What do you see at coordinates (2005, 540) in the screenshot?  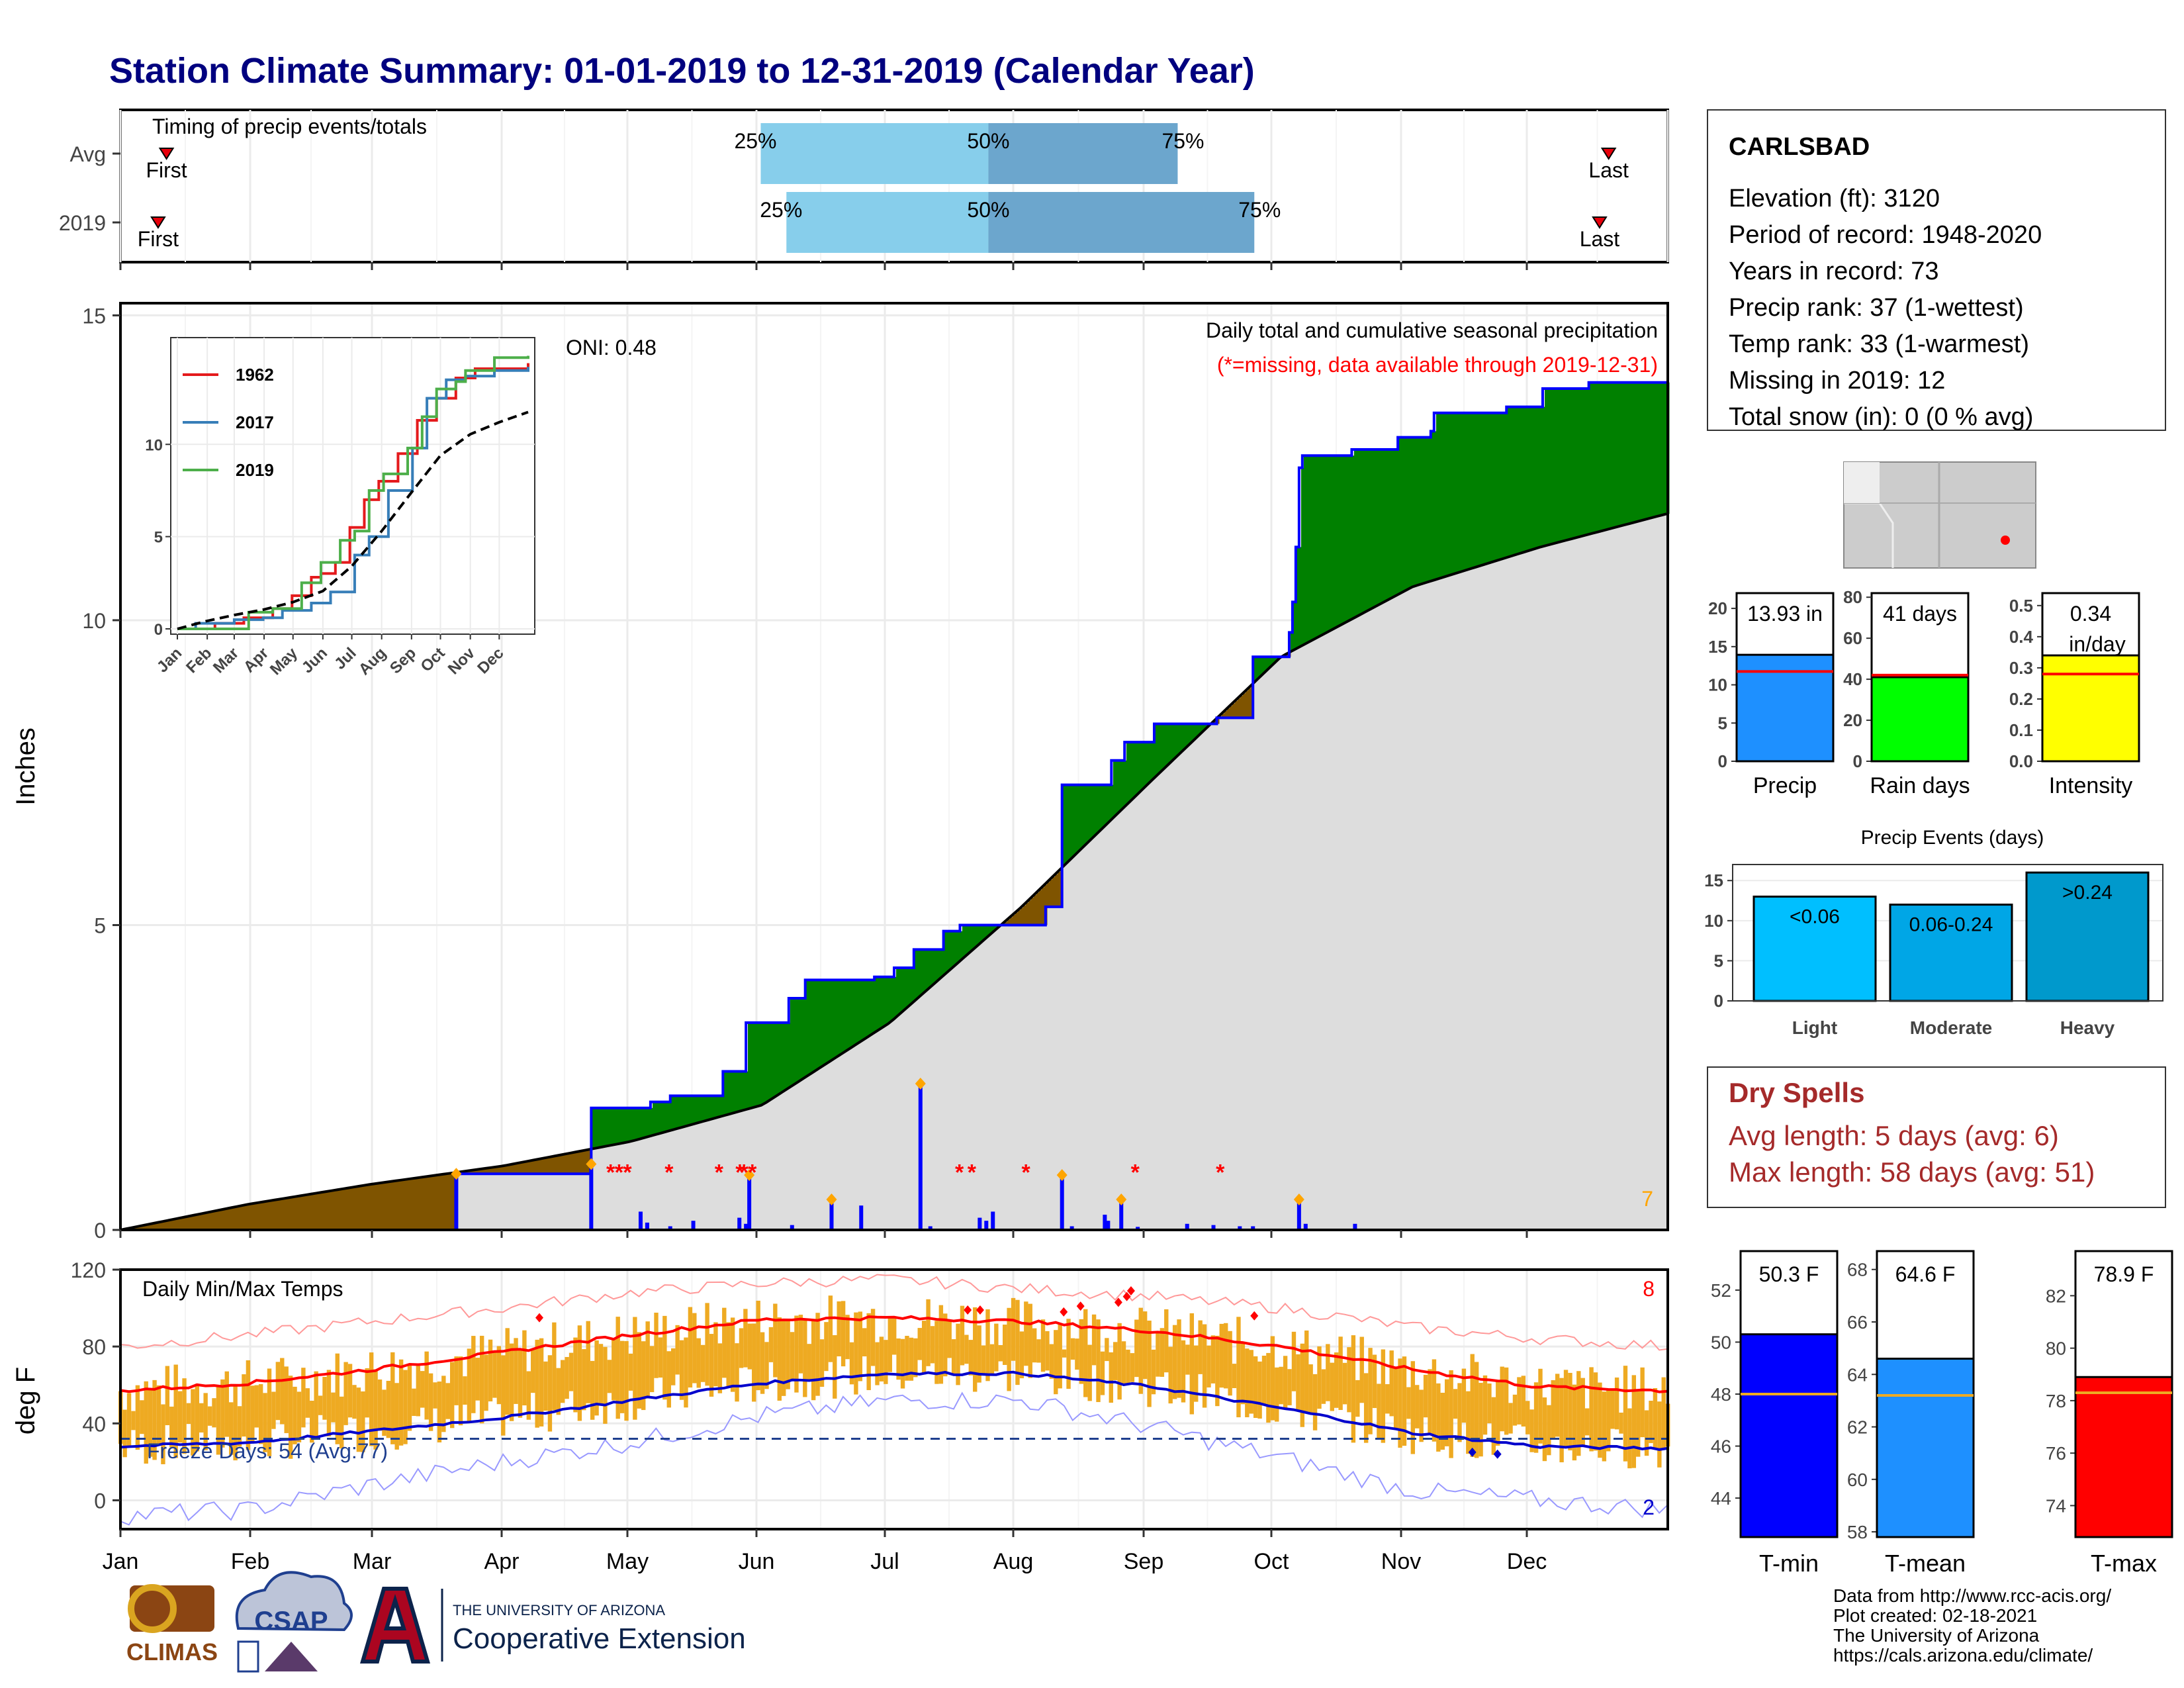 I see `station-location-dot` at bounding box center [2005, 540].